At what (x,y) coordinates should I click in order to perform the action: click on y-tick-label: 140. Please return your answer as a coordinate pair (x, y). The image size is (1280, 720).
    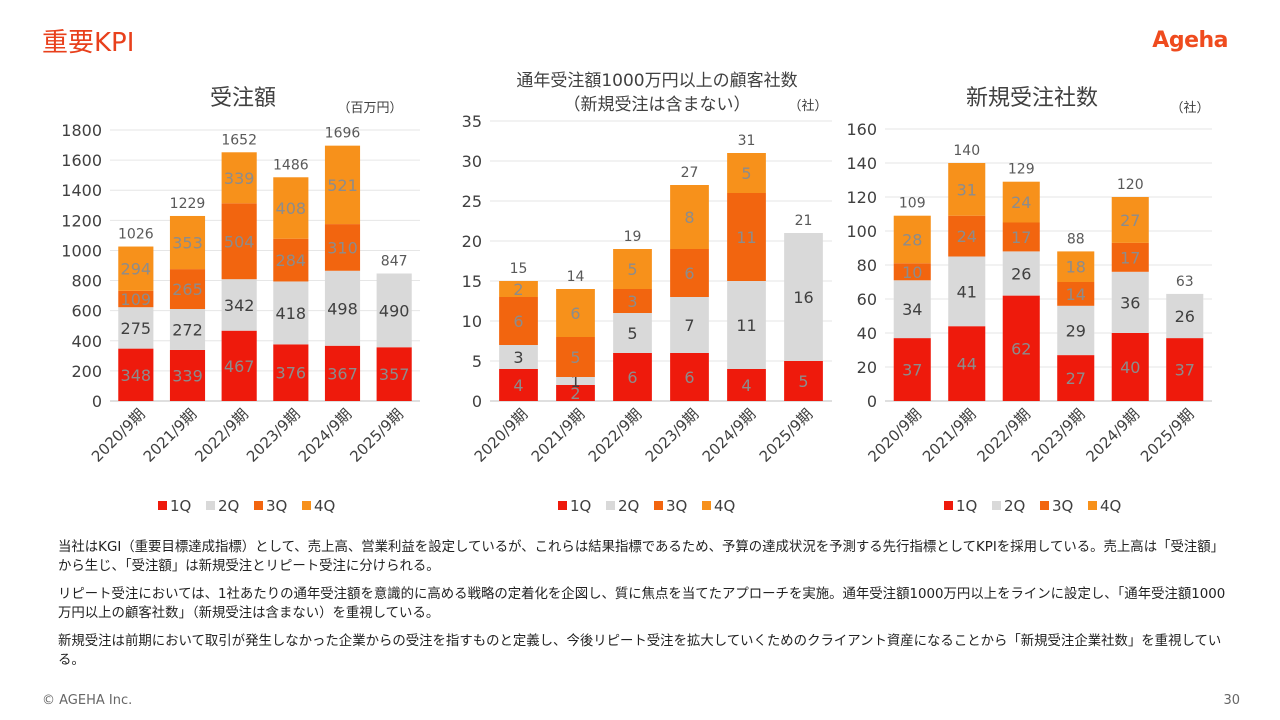
    Looking at the image, I should click on (861, 163).